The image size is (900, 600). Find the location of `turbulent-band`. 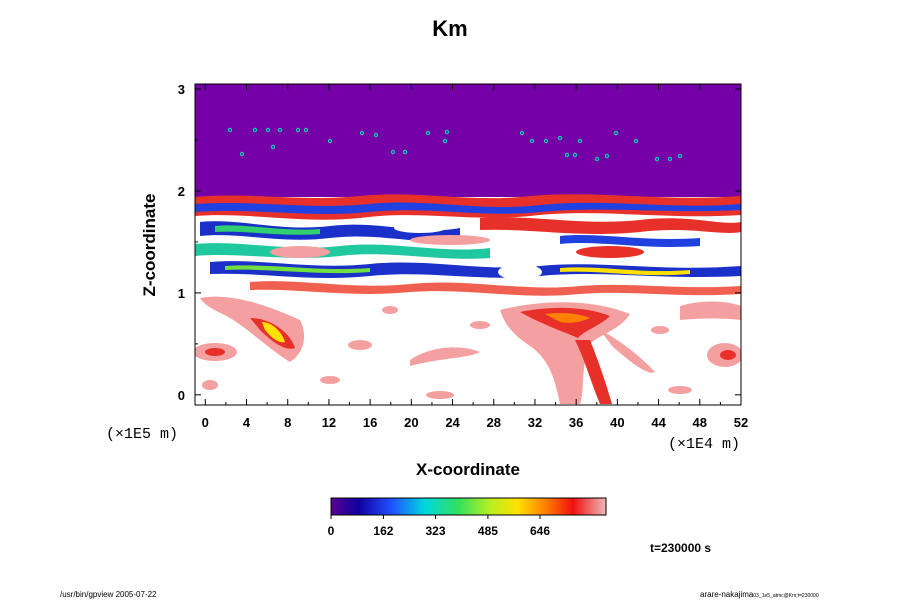

turbulent-band is located at coordinates (468, 245).